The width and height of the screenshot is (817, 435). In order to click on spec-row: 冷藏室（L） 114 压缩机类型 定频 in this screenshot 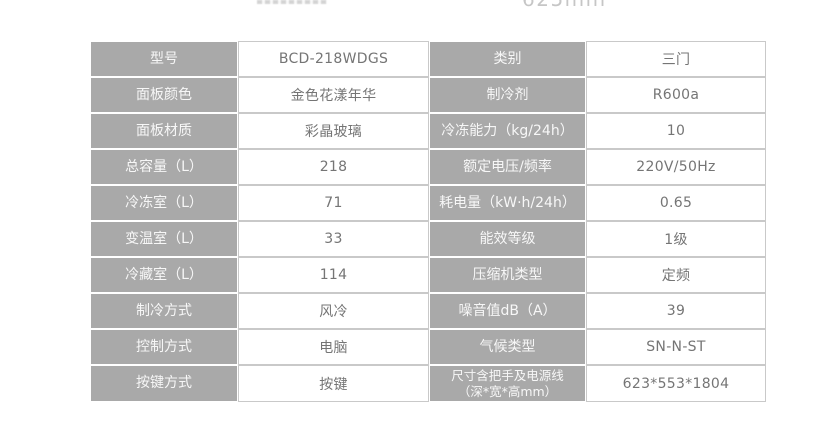, I will do `click(428, 275)`.